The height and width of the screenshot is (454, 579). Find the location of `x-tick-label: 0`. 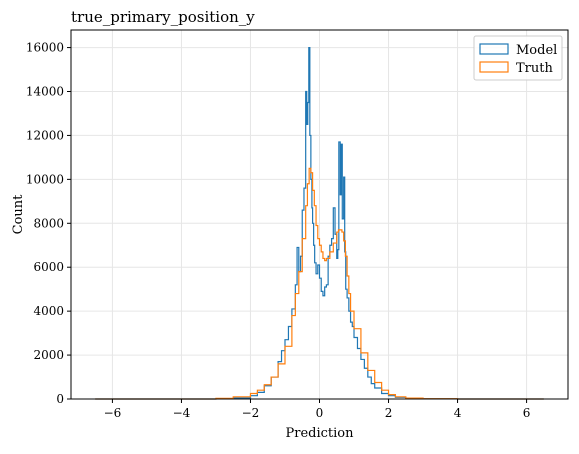

x-tick-label: 0 is located at coordinates (320, 413).